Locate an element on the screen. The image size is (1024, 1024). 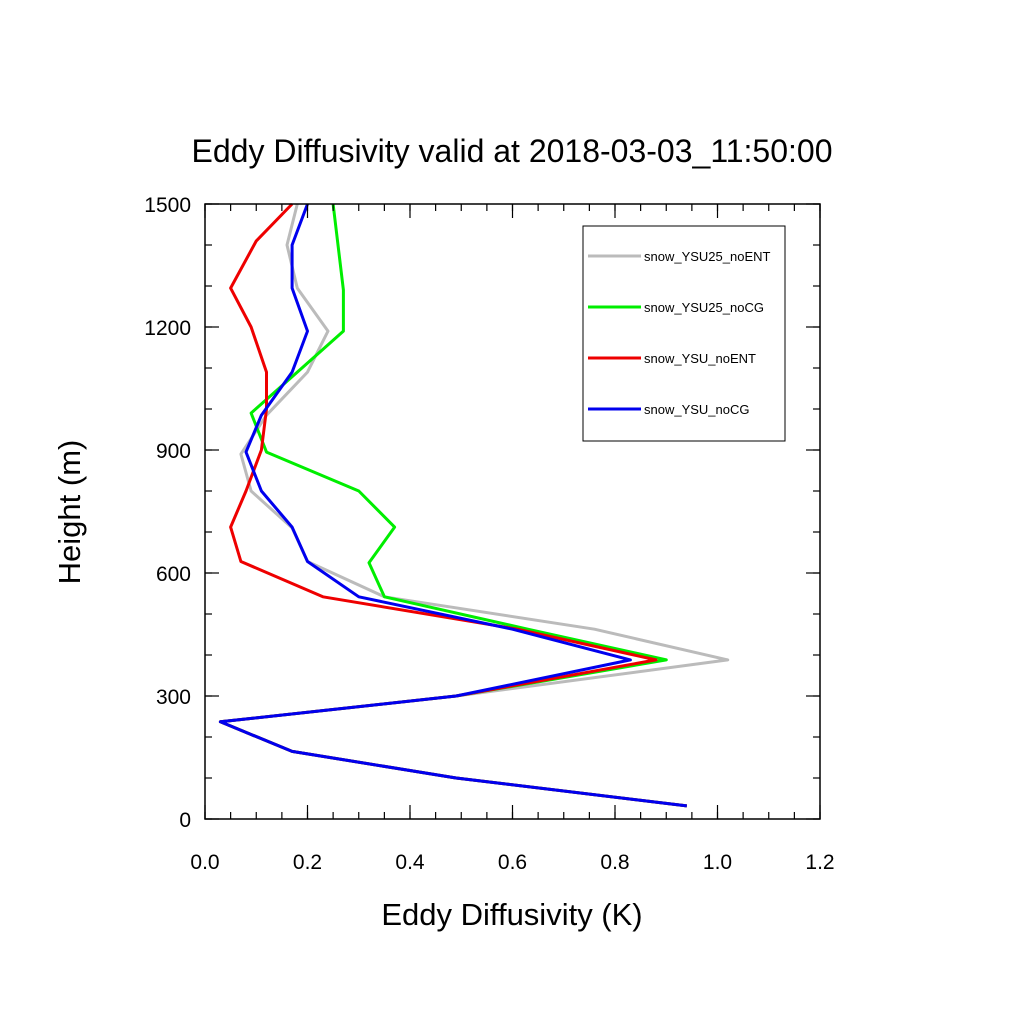
x-tick: 0.6 is located at coordinates (512, 539).